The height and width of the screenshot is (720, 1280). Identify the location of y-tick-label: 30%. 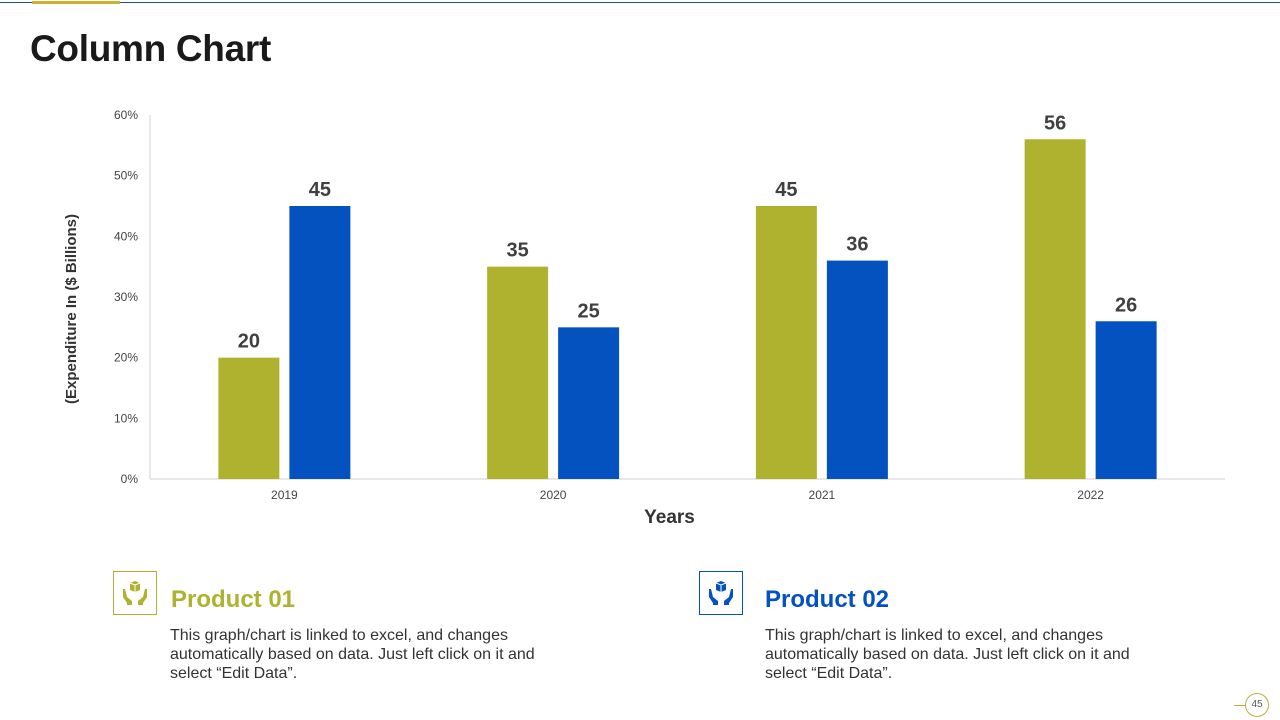
(126, 297).